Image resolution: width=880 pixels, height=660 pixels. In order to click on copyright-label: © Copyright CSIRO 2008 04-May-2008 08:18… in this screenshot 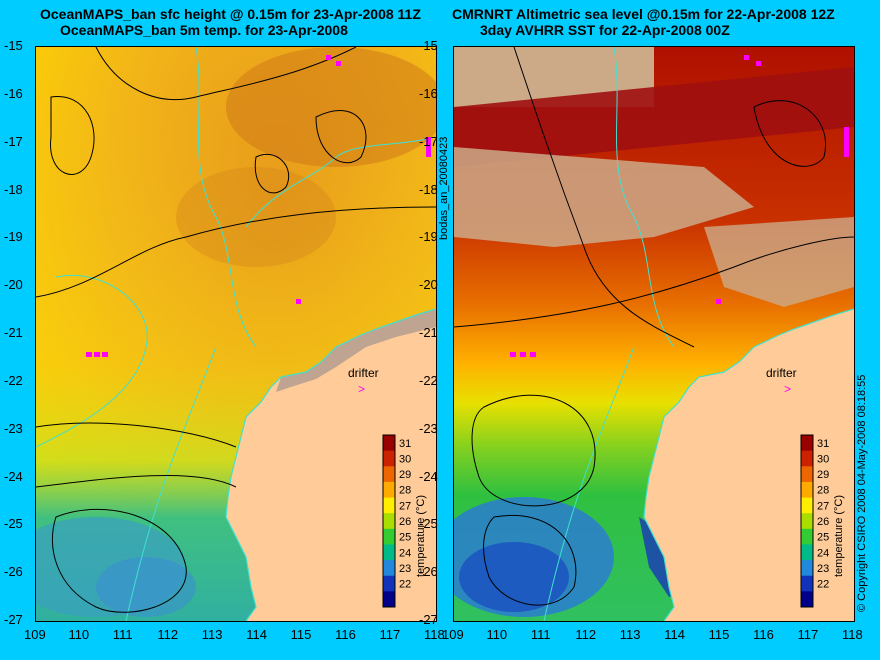, I will do `click(862, 493)`.